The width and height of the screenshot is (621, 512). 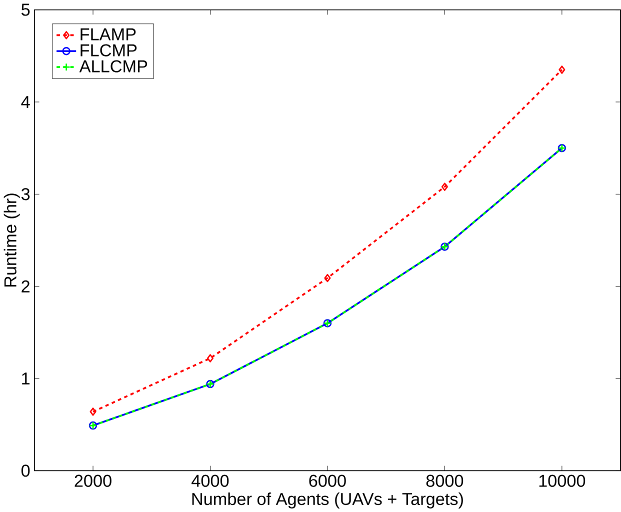 I want to click on legend-label: FLCMP, so click(x=108, y=50).